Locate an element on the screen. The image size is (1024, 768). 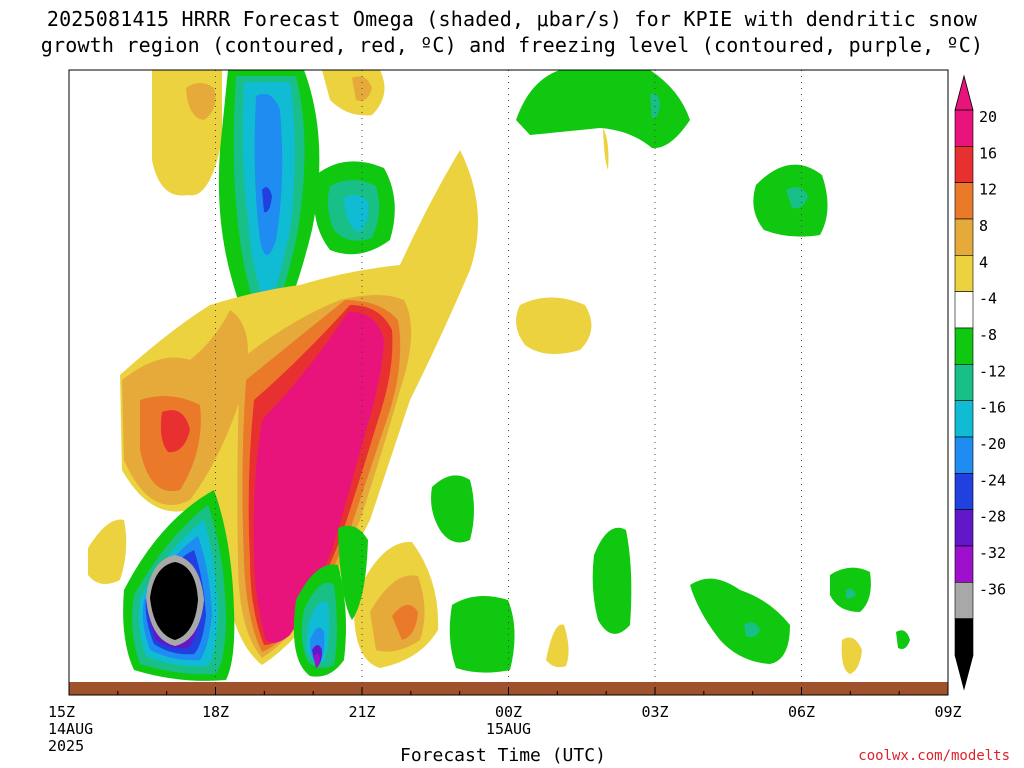
colorbar-label: -12 is located at coordinates (992, 371).